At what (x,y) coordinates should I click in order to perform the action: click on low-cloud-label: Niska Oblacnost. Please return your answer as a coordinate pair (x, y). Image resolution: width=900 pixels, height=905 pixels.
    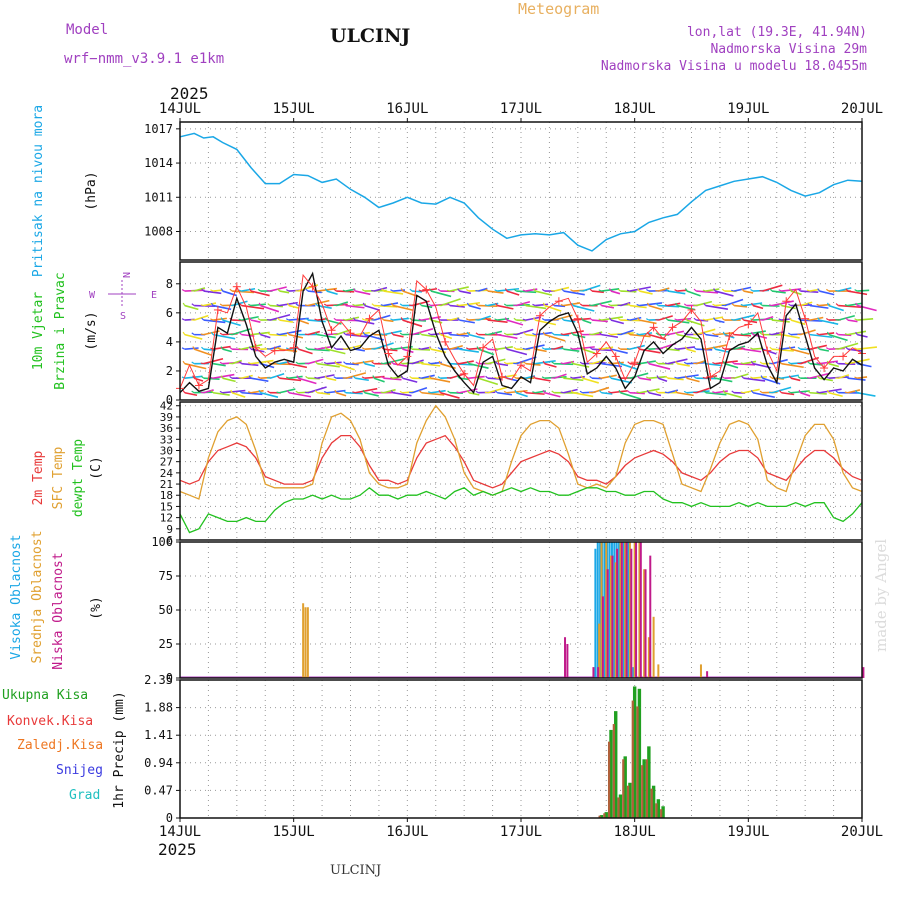
    Looking at the image, I should click on (58, 610).